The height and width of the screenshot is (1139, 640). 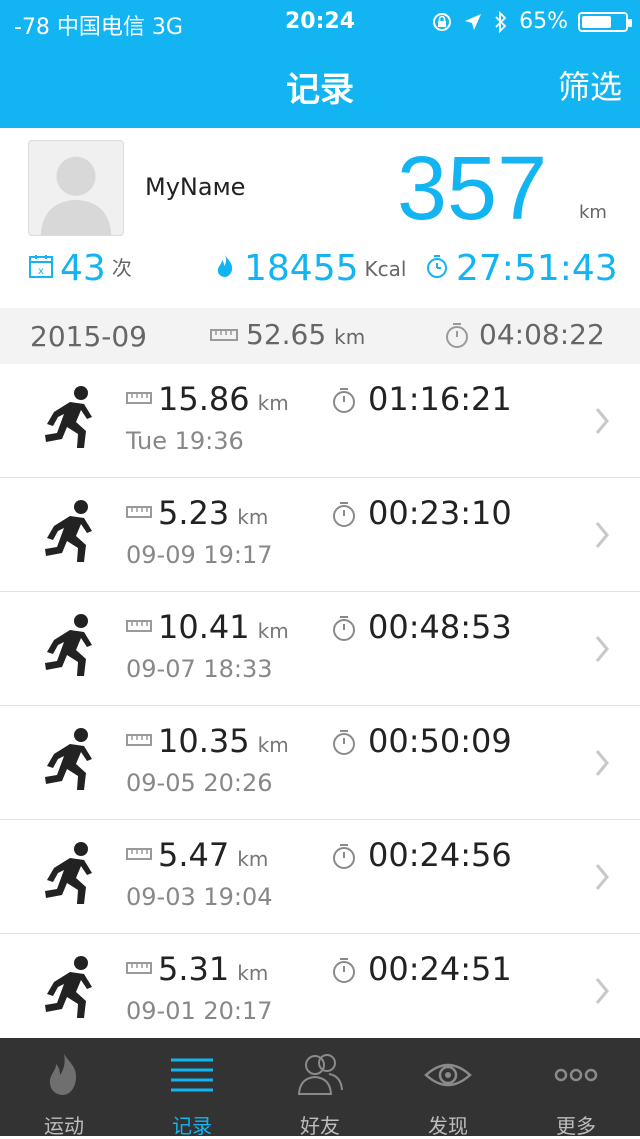 I want to click on svg-text: x, so click(x=41, y=271).